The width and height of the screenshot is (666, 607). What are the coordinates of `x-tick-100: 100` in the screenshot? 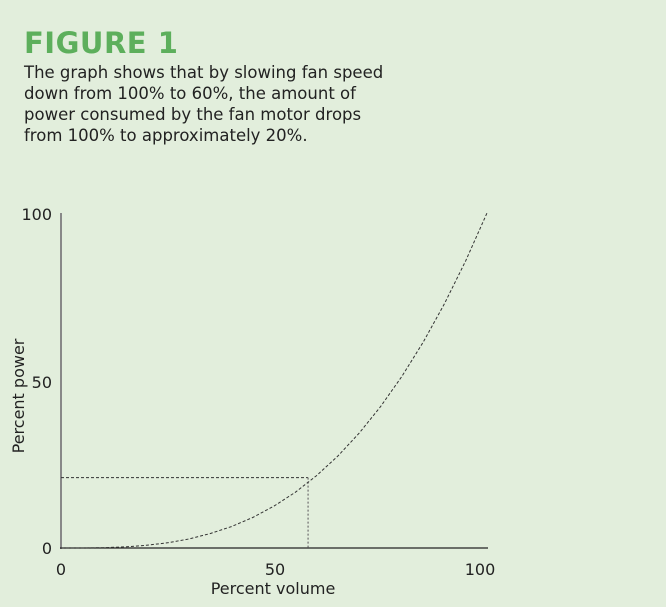 It's located at (480, 569).